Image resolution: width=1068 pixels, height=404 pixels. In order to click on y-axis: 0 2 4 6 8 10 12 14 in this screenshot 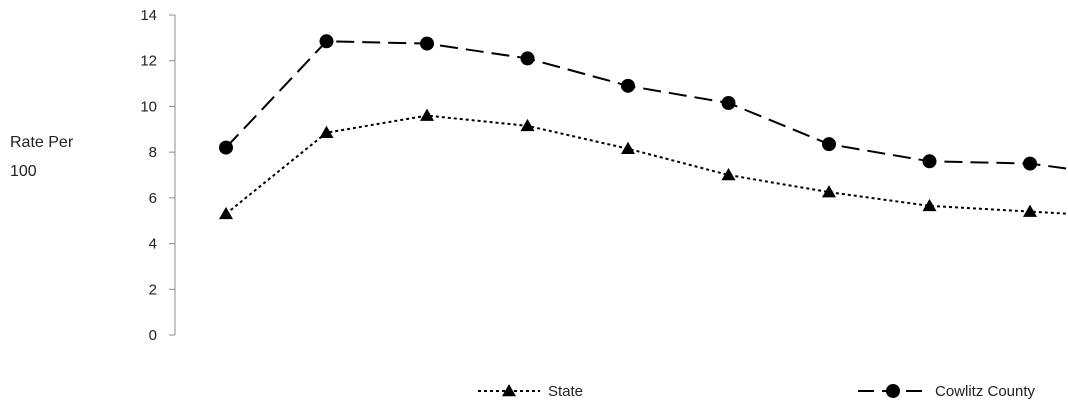, I will do `click(158, 175)`.